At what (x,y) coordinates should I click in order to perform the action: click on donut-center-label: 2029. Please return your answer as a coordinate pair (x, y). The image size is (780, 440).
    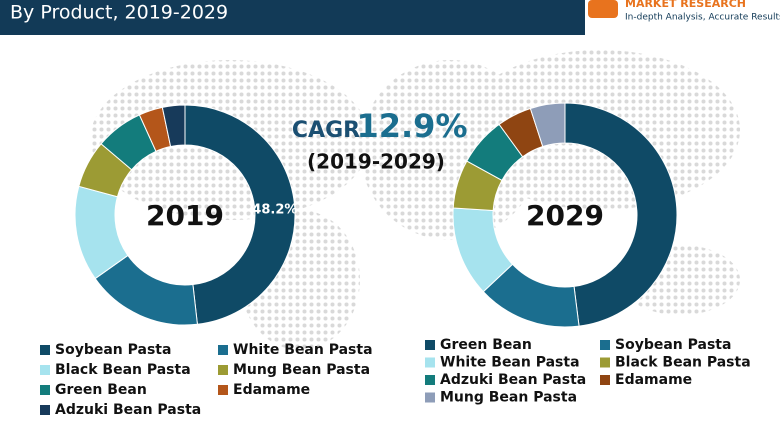
    Looking at the image, I should click on (565, 215).